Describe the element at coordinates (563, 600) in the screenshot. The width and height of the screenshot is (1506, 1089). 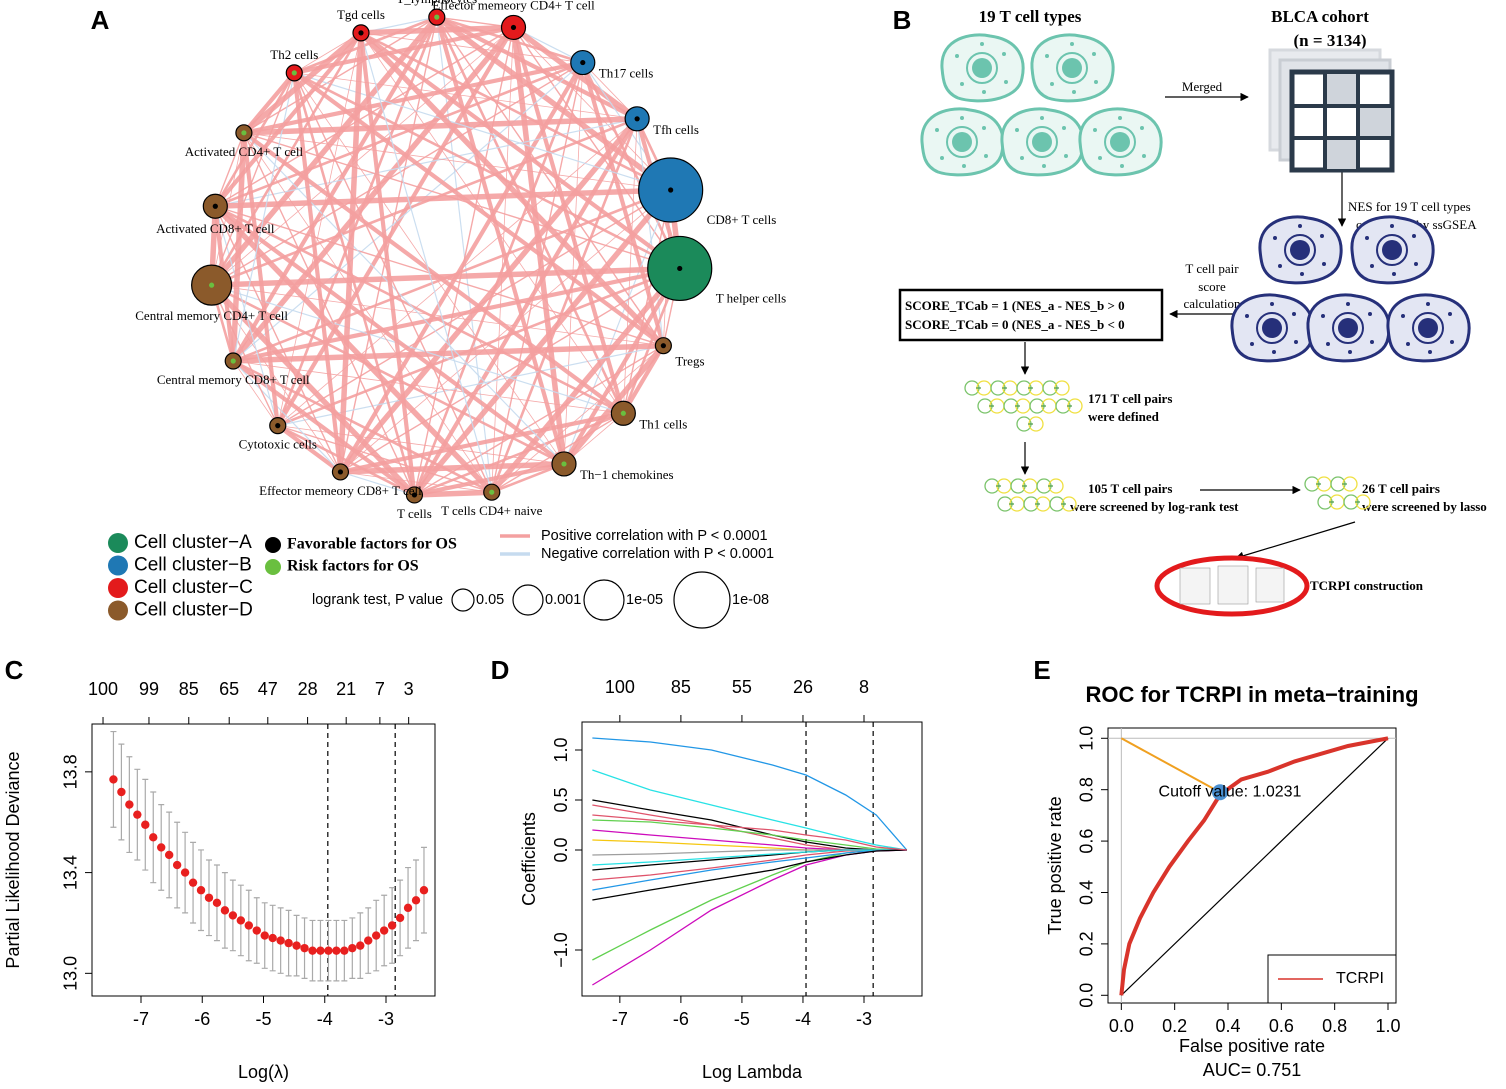
I see `legend-label: 0.001` at that location.